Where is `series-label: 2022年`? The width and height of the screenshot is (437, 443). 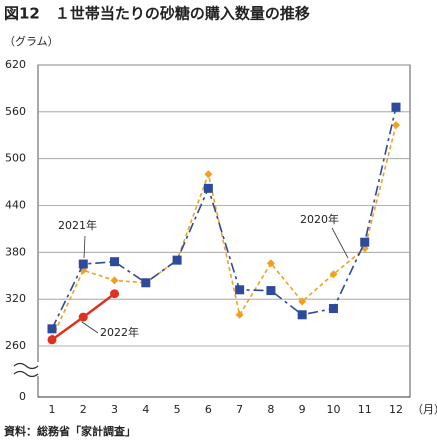
series-label: 2022年 is located at coordinates (119, 332).